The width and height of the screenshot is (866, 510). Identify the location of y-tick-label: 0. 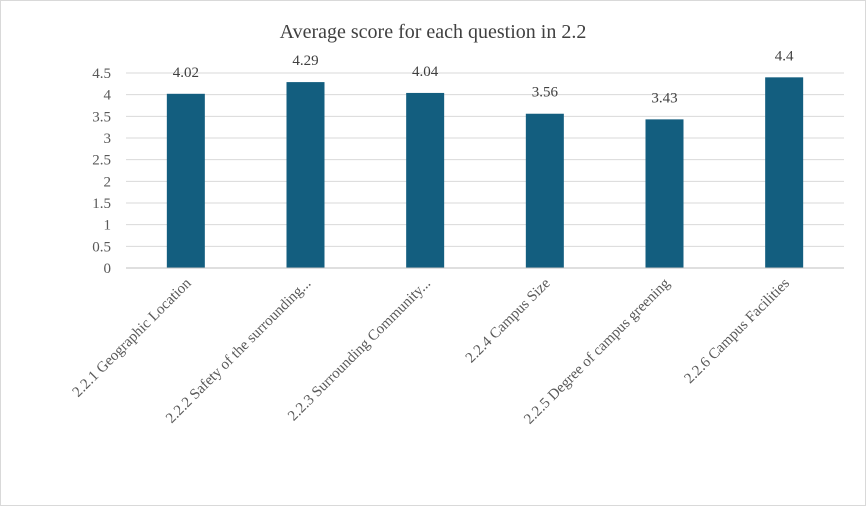
(108, 269).